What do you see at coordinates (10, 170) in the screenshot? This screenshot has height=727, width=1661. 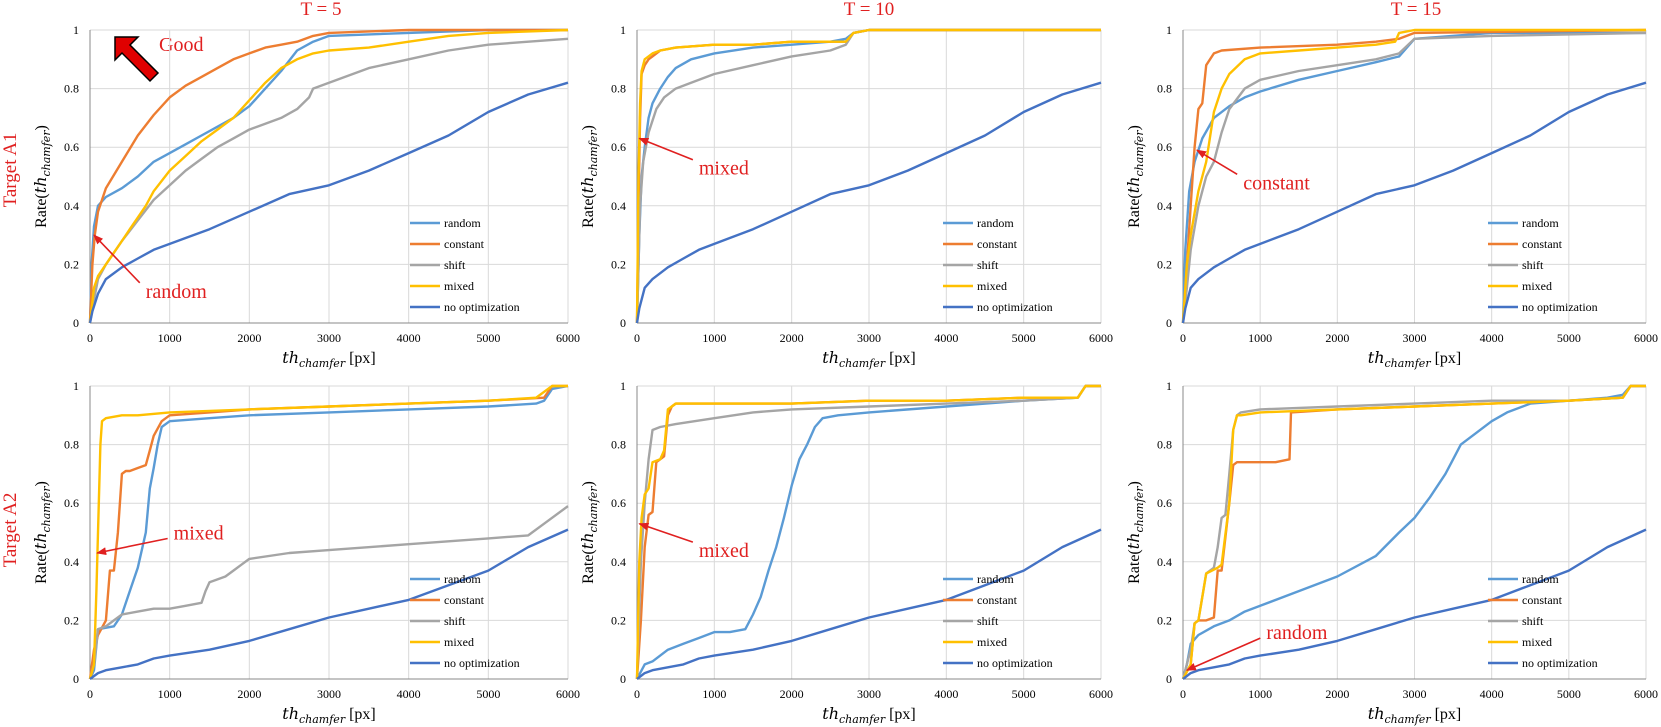 I see `row-title-target-a1: Target A1` at bounding box center [10, 170].